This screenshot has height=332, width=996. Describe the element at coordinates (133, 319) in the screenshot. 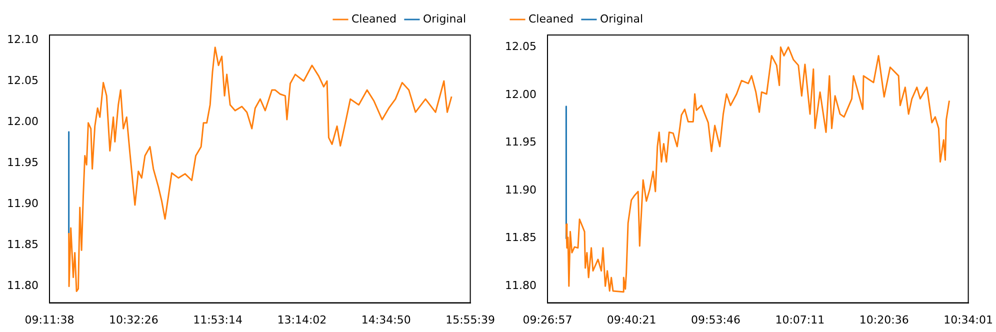

I see `x-tick-label: 10:32:26` at that location.